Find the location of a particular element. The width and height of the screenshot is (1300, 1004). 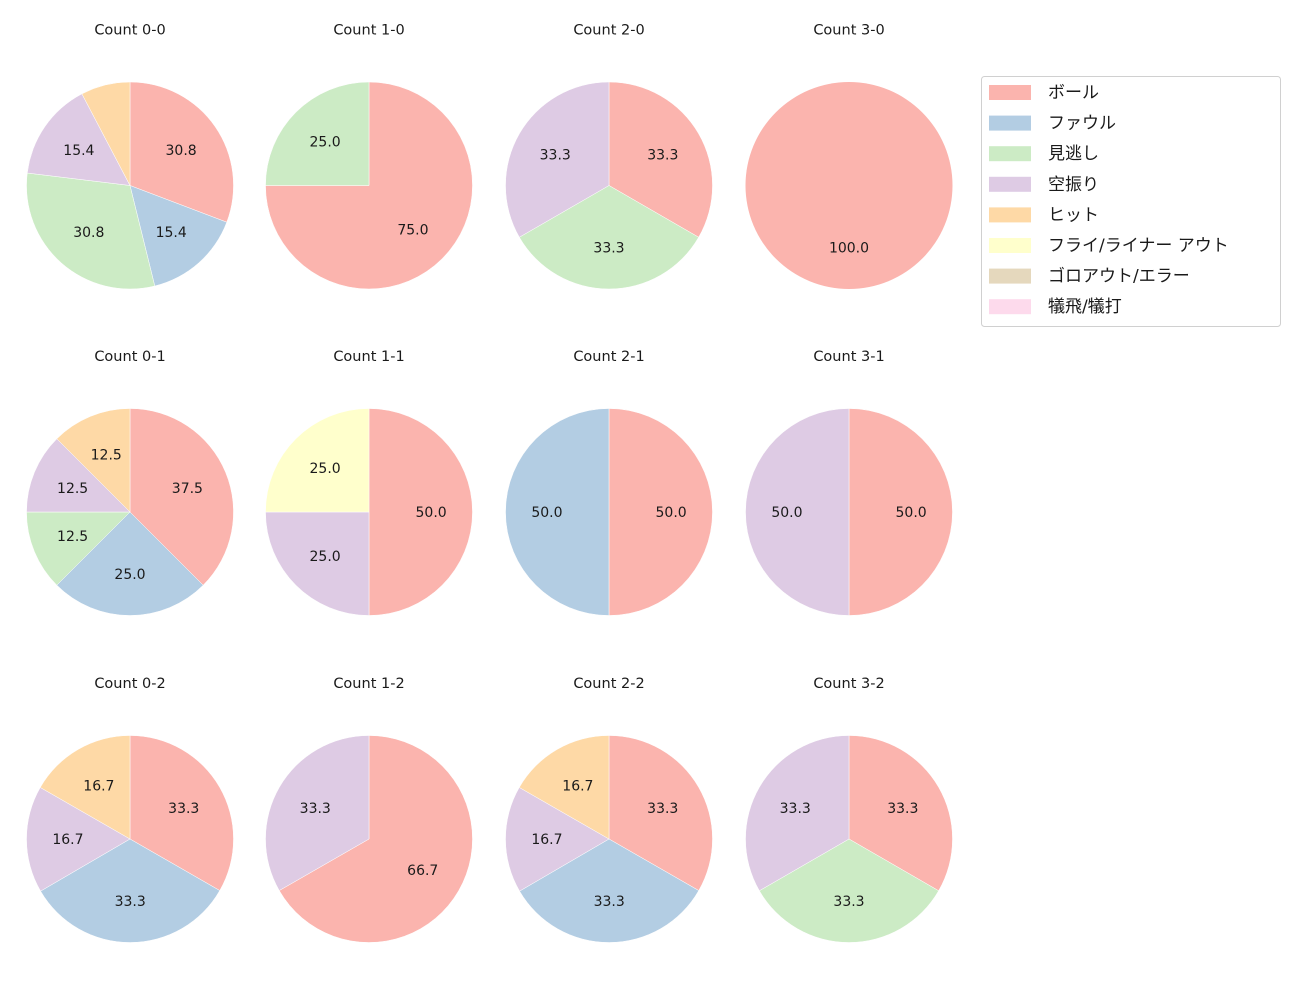

legend-item: 犠飛/犠打 is located at coordinates (1055, 307).